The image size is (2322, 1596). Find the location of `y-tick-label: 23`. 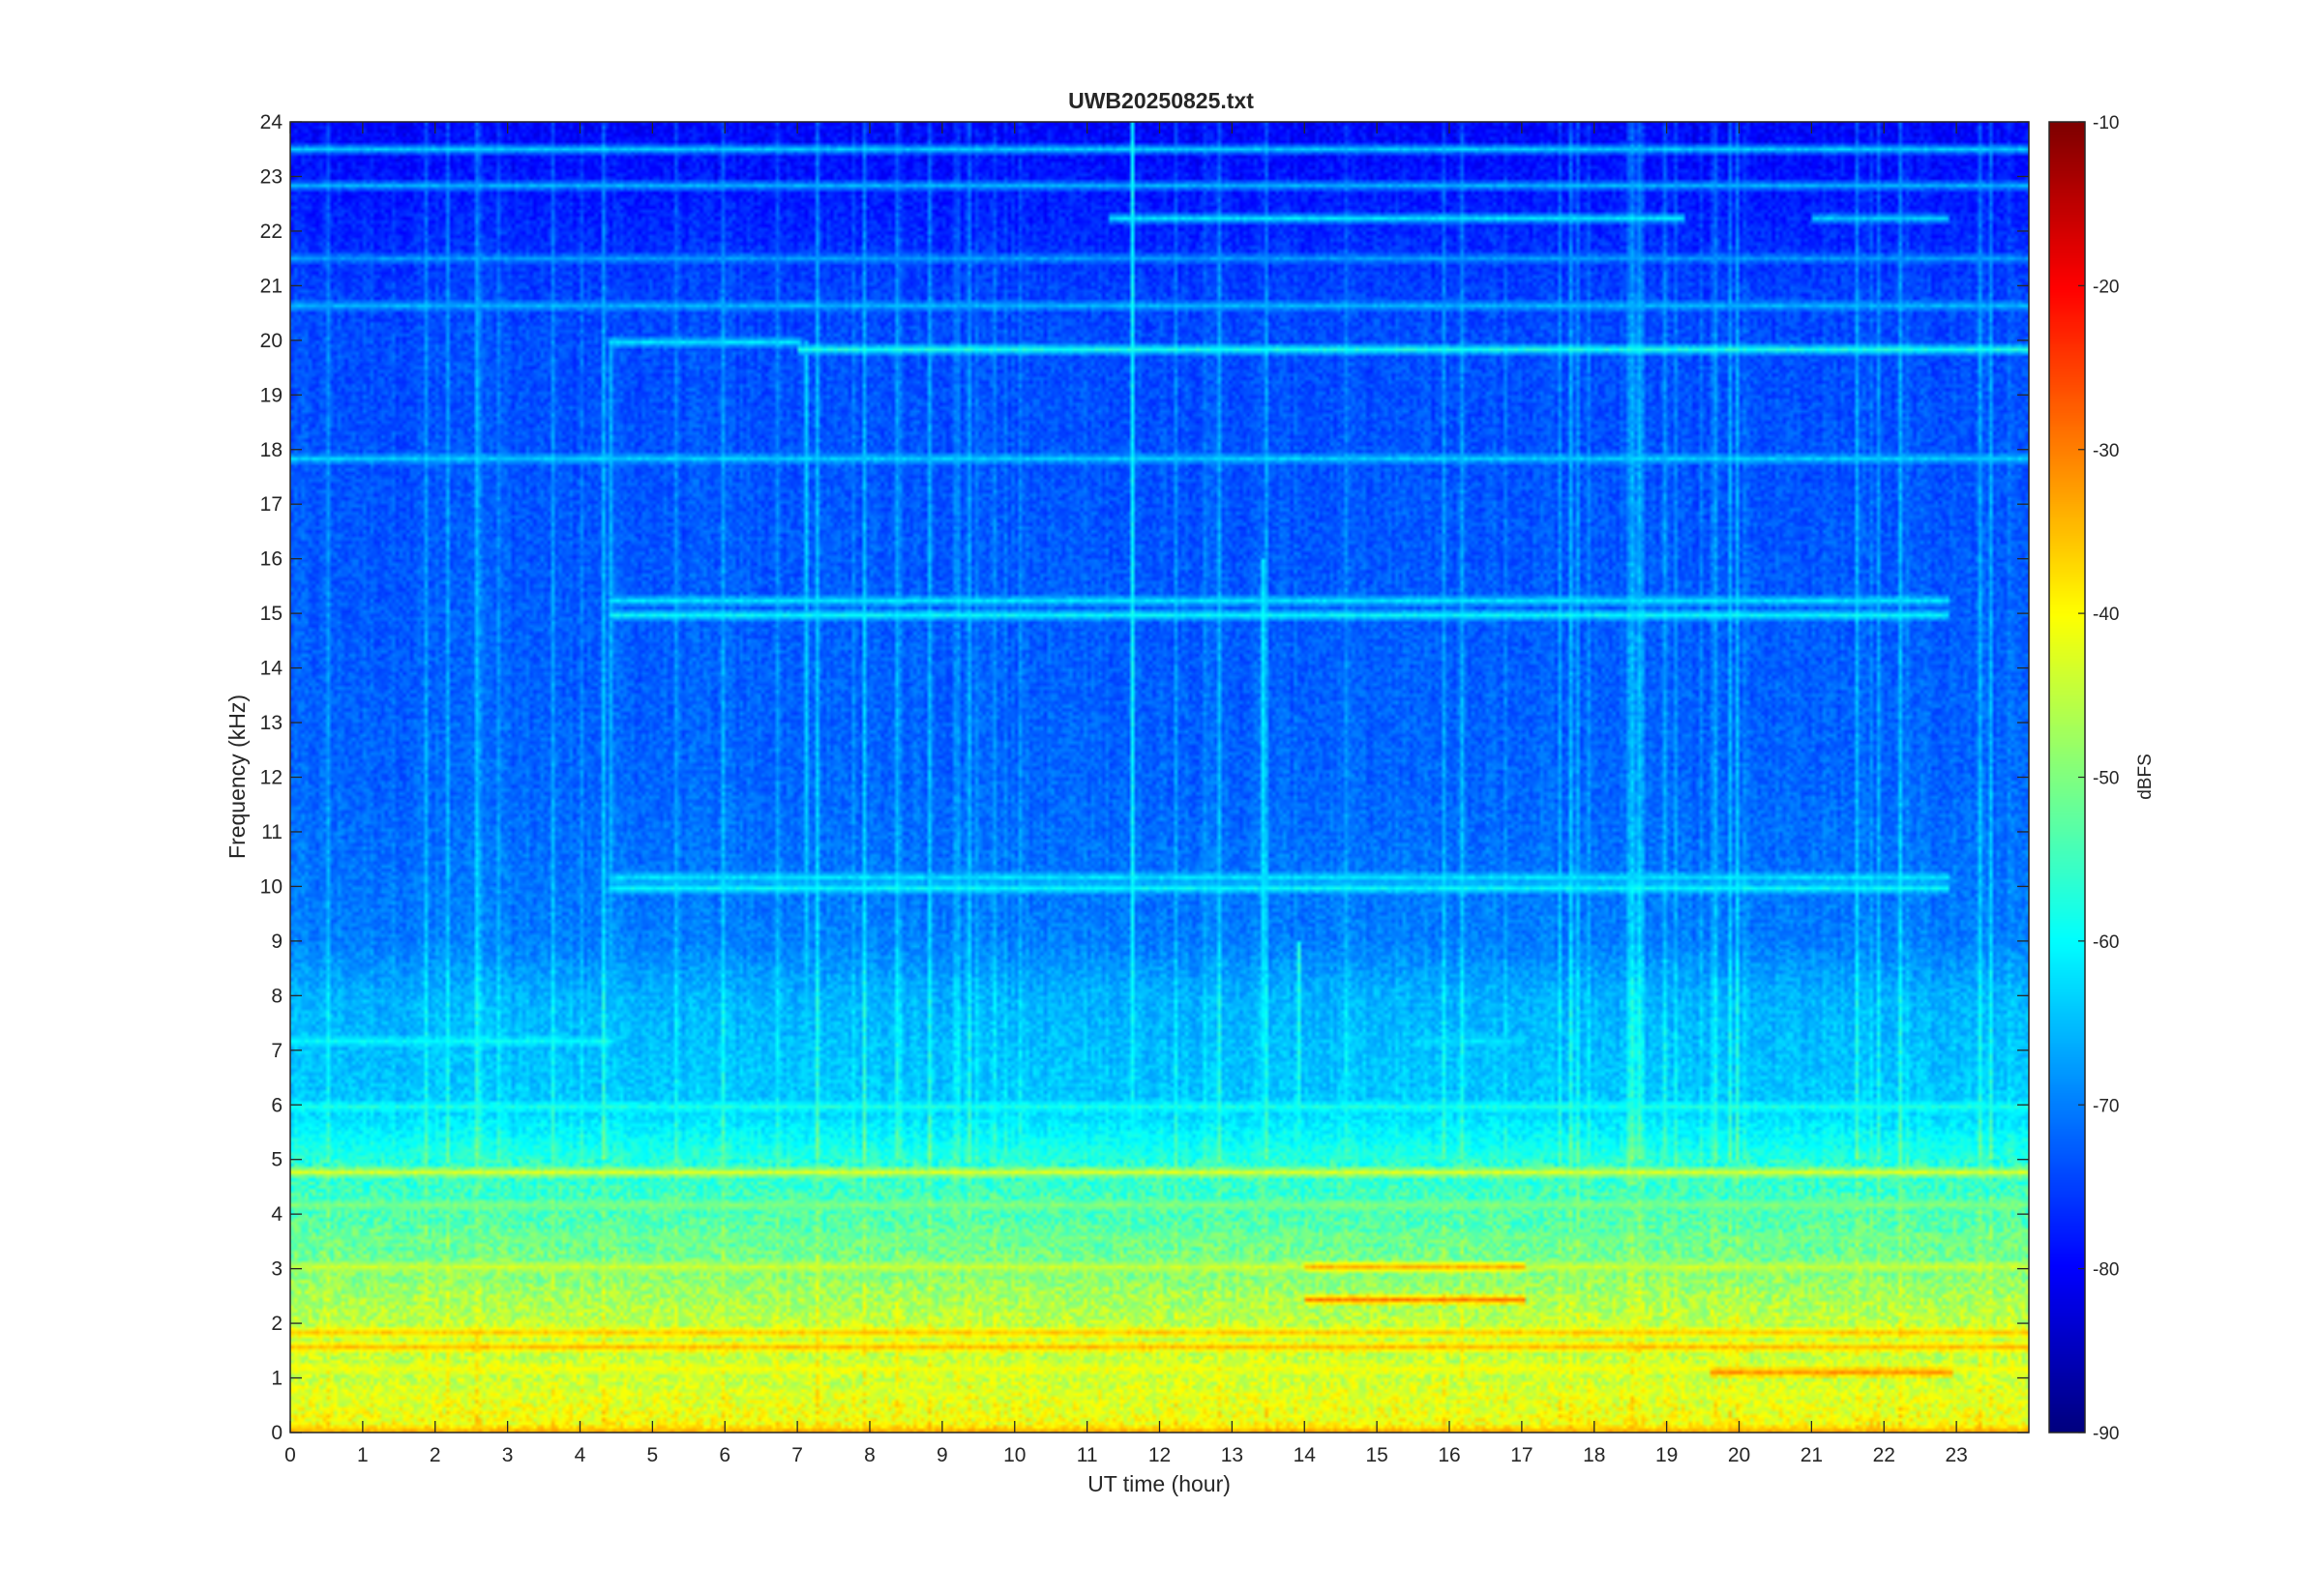

y-tick-label: 23 is located at coordinates (271, 176).